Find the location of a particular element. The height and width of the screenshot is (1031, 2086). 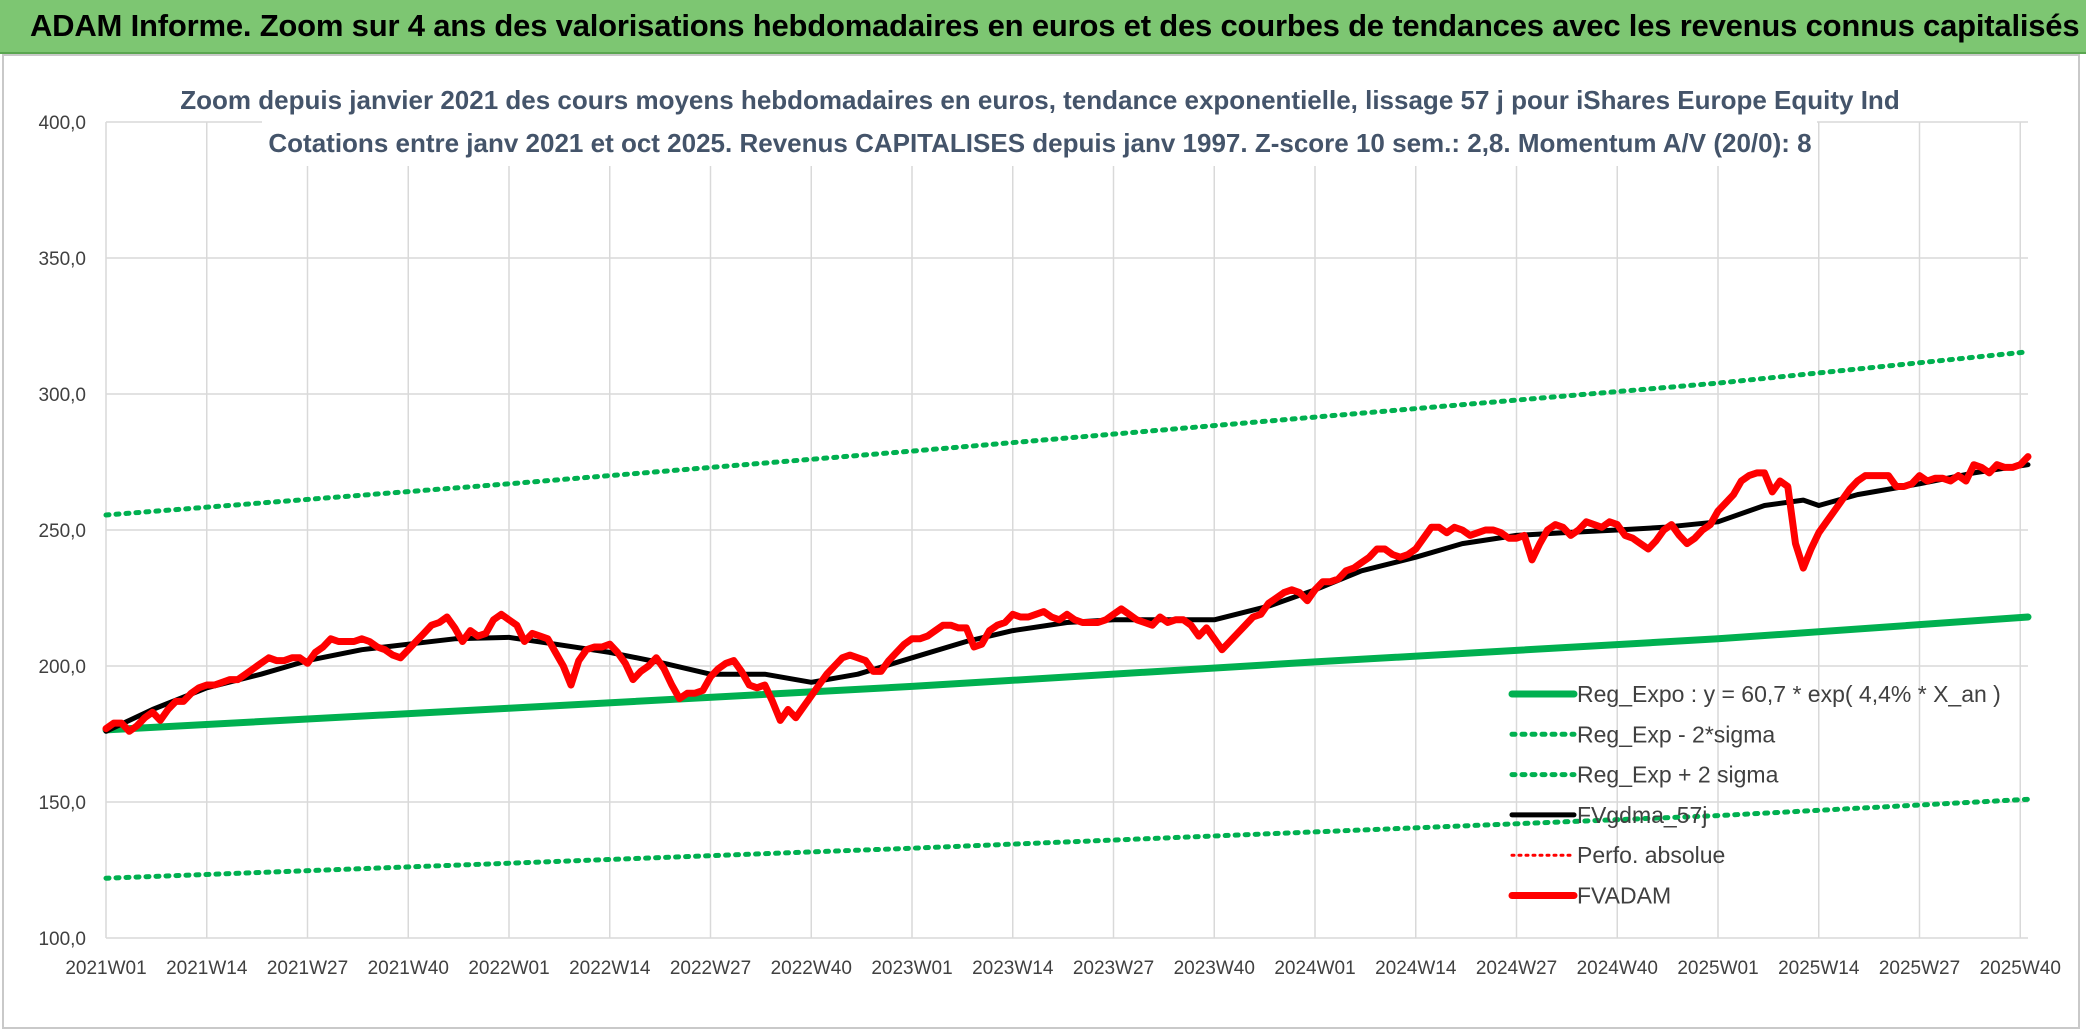

x-tick-label: 2022W01 is located at coordinates (508, 968).